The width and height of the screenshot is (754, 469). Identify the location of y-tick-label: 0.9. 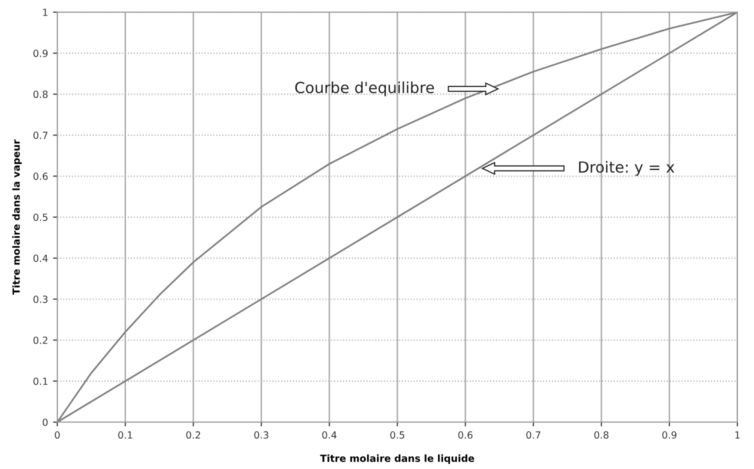
(40, 54).